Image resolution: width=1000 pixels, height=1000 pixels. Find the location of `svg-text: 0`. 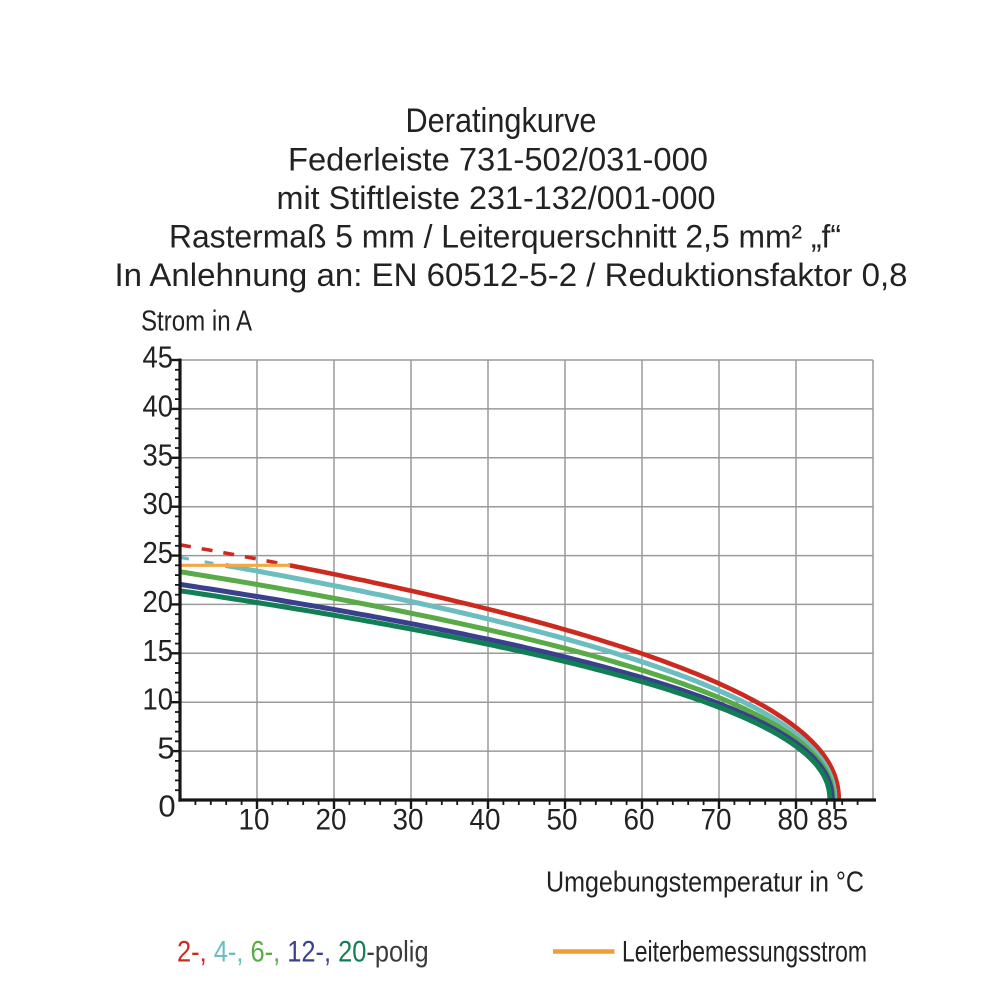

svg-text: 0 is located at coordinates (166, 806).